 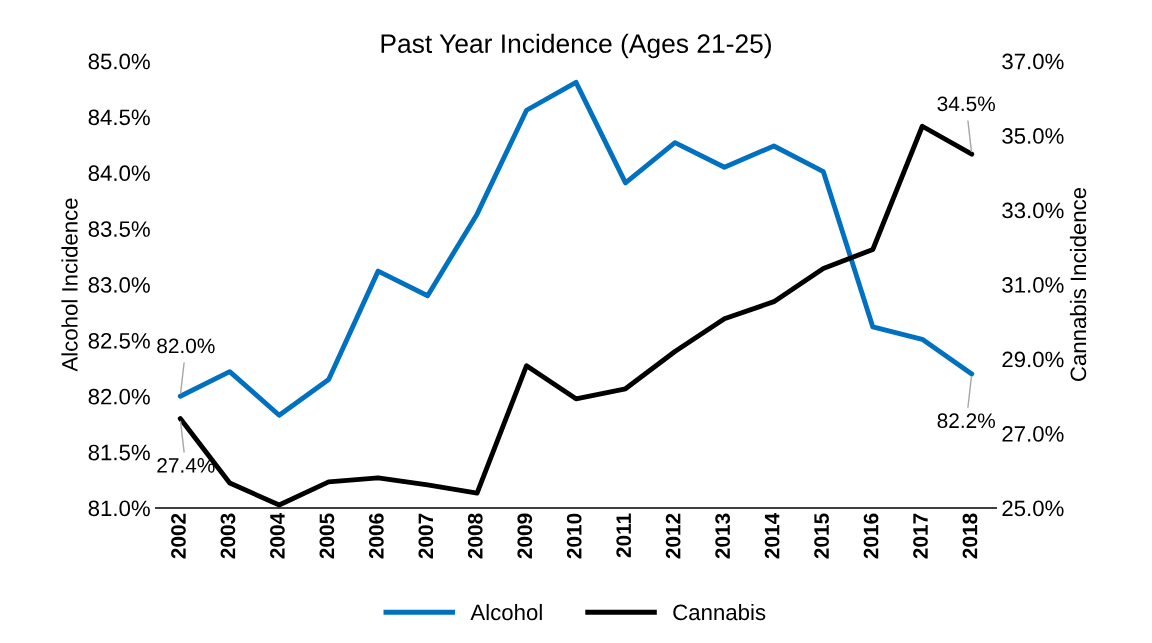 What do you see at coordinates (119, 508) in the screenshot?
I see `y-tick-label: 81.0%` at bounding box center [119, 508].